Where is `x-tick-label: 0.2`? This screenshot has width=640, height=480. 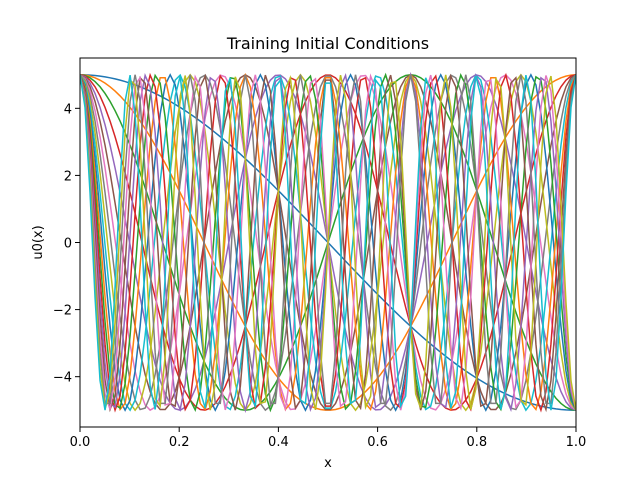
x-tick-label: 0.2 is located at coordinates (179, 442).